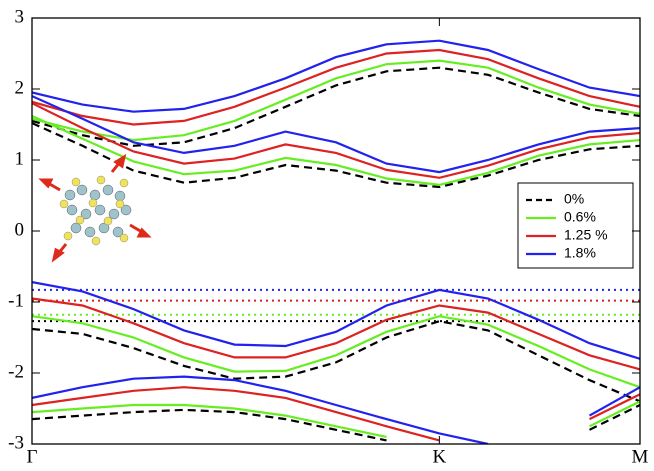 The image size is (654, 471). Describe the element at coordinates (32, 456) in the screenshot. I see `x-tick-label: Γ` at that location.